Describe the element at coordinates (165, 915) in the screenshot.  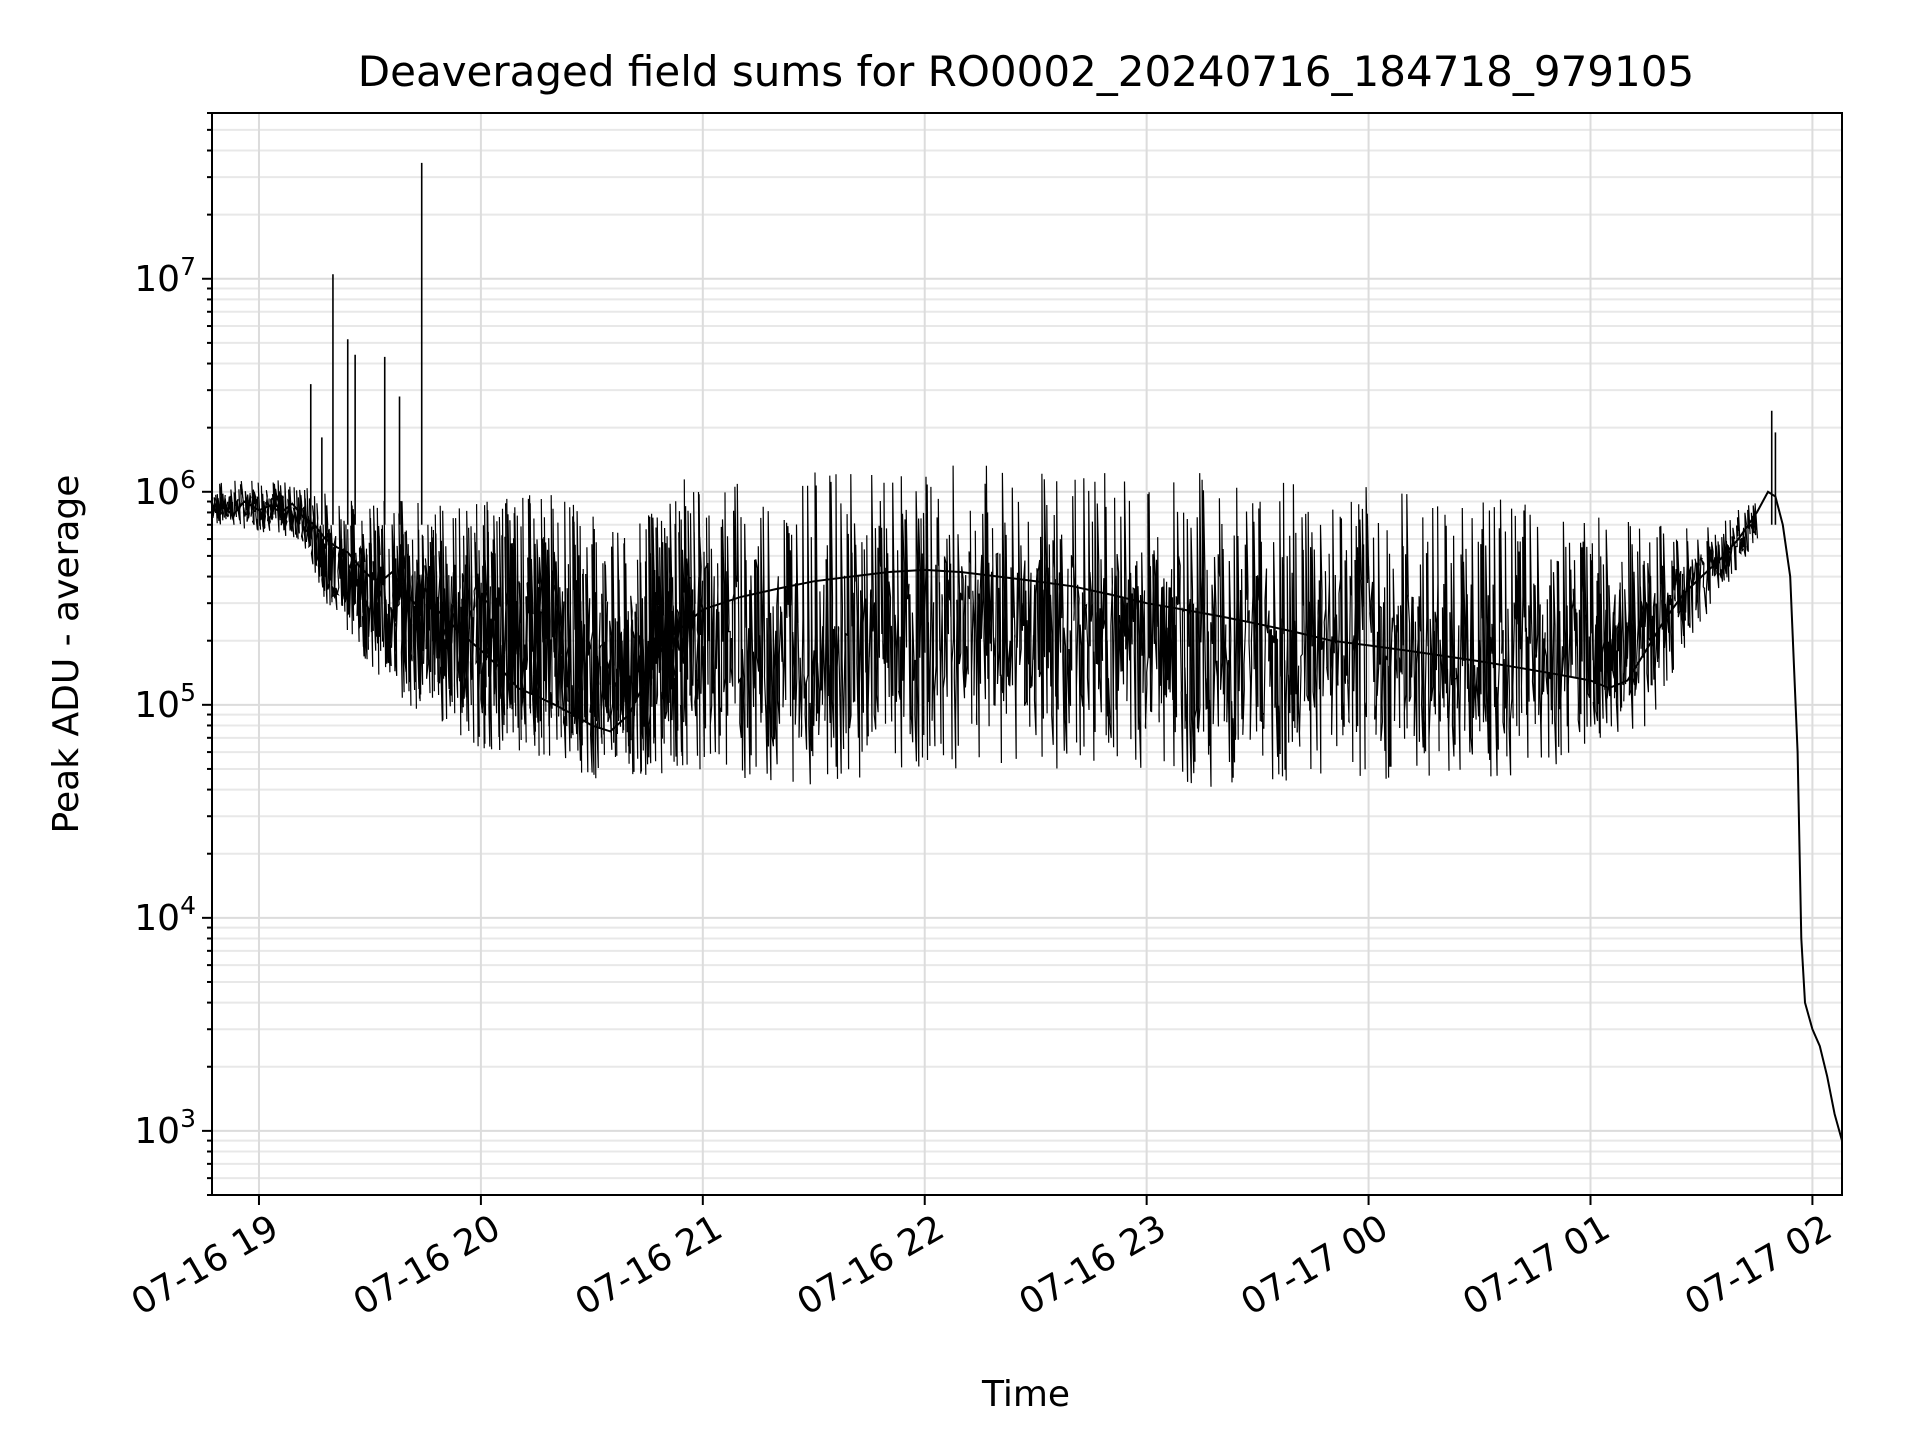
I see `y-tick-label: 10⁴` at that location.